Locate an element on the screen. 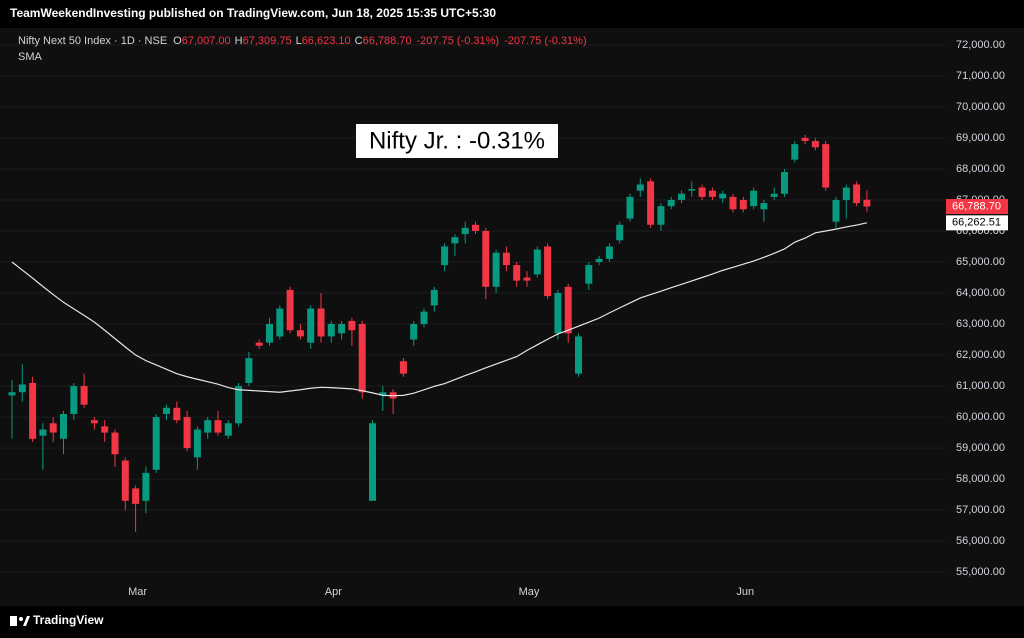 The image size is (1024, 638). legend-key: L is located at coordinates (299, 41).